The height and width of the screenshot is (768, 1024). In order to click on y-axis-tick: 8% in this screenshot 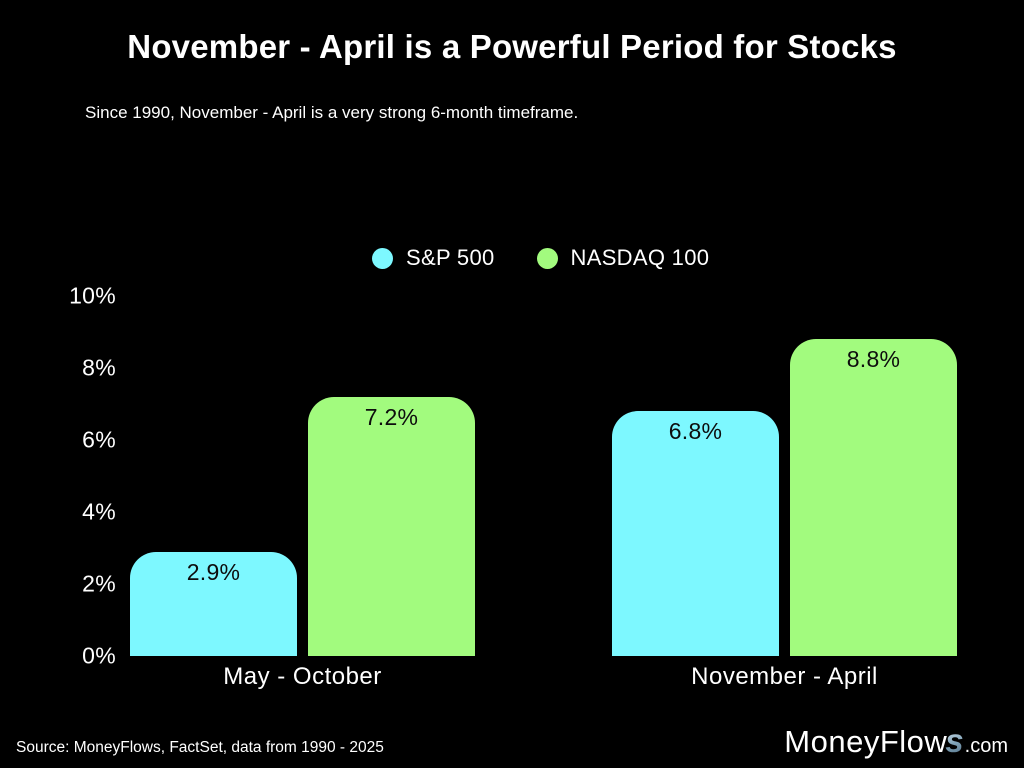, I will do `click(99, 367)`.